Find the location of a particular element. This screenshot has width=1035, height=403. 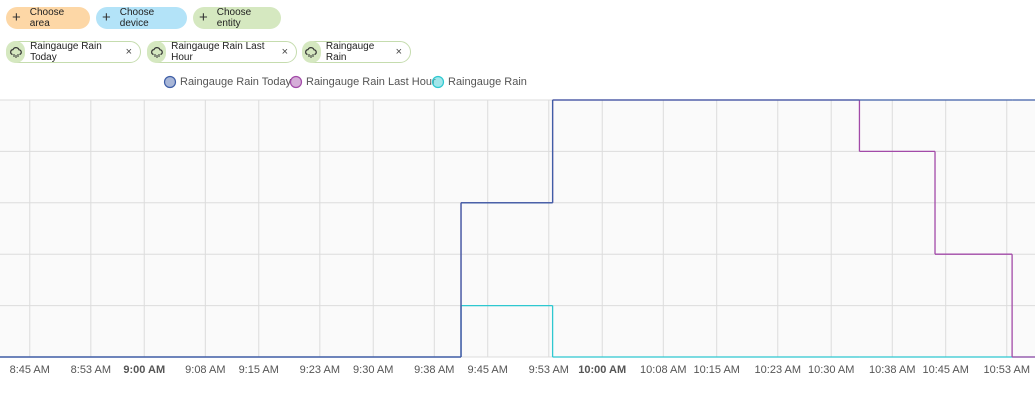

choose-entity: + Choose entity is located at coordinates (237, 18).